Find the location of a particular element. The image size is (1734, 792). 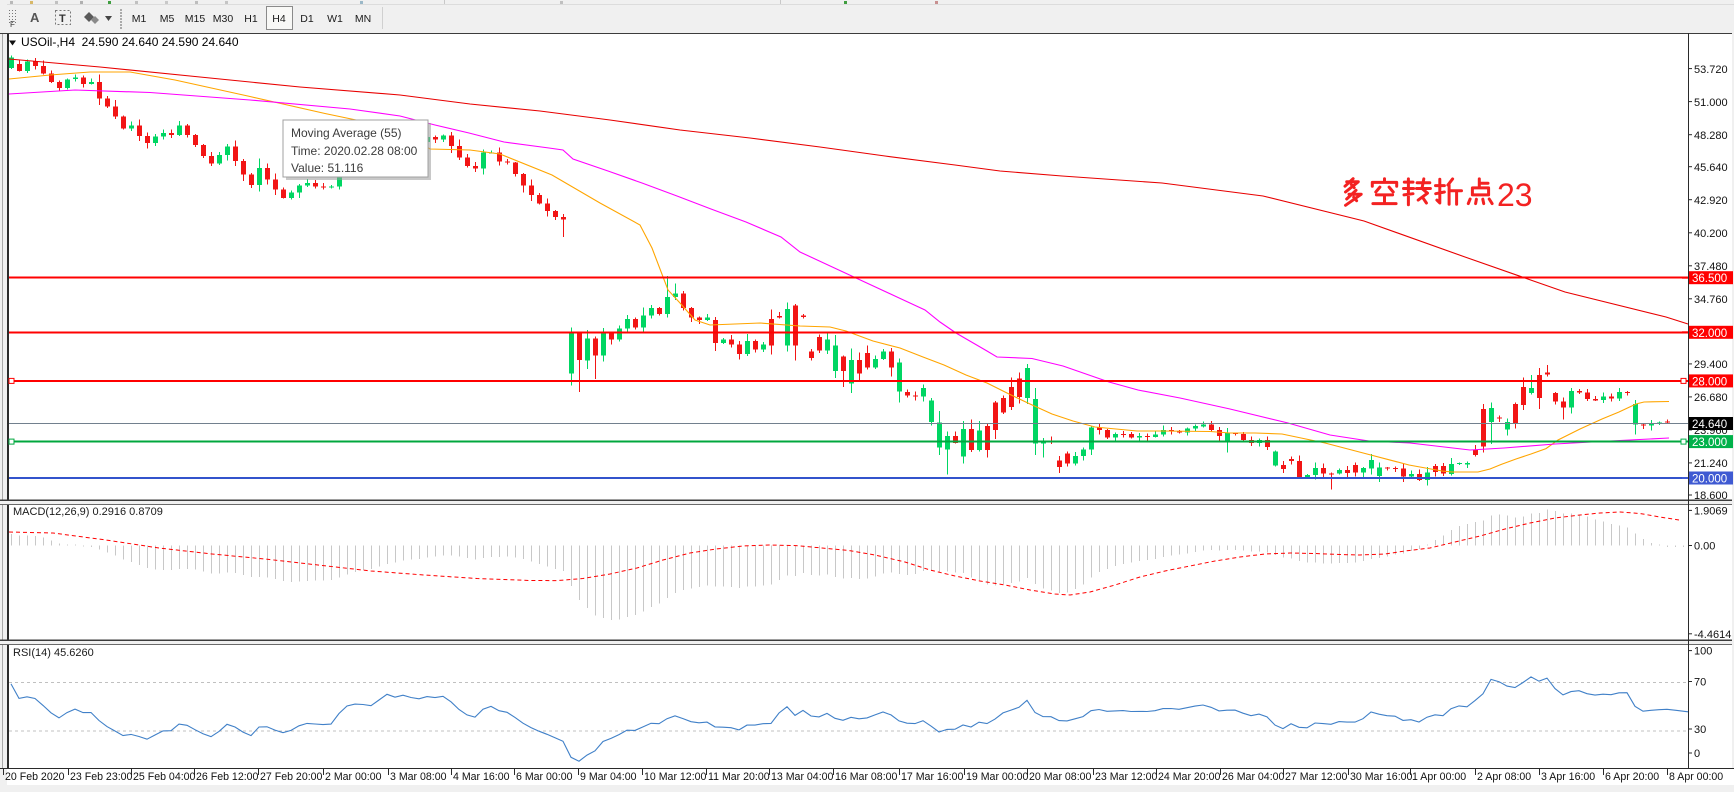

svg-text: F is located at coordinates (12, 24).